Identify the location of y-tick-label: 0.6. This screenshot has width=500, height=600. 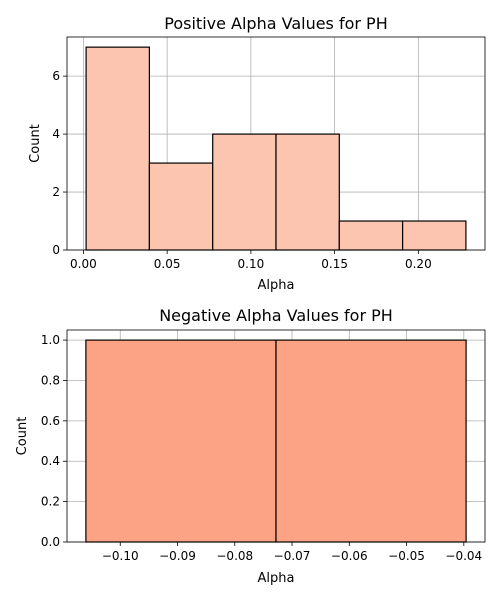
(50, 421).